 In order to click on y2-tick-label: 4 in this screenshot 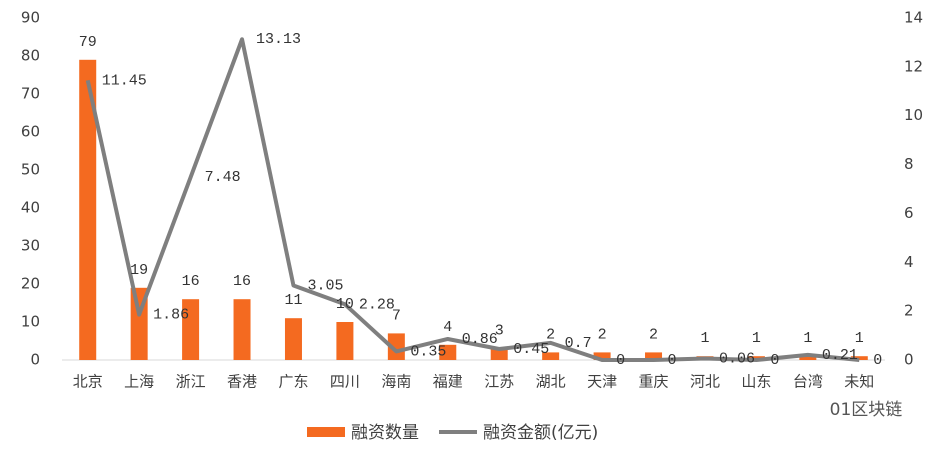, I will do `click(909, 262)`.